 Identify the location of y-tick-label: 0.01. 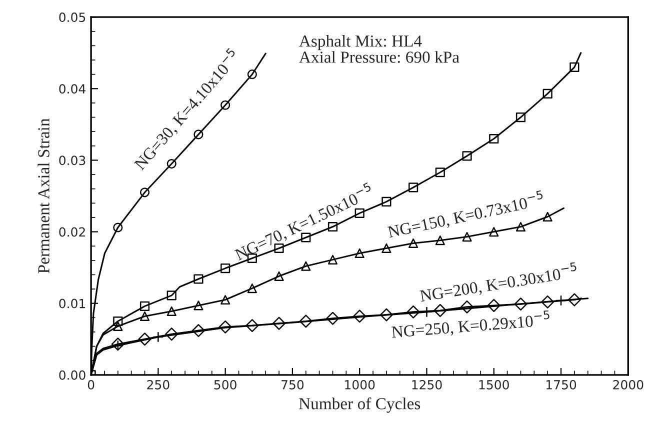
(72, 303).